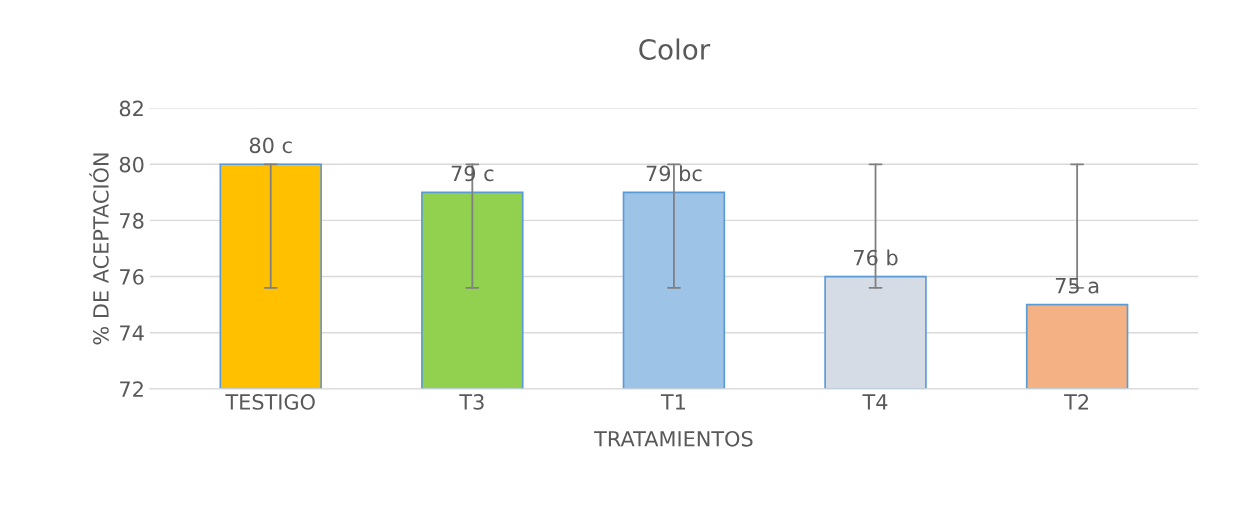 This screenshot has height=515, width=1248. What do you see at coordinates (131, 164) in the screenshot?
I see `y-tick-label: 80` at bounding box center [131, 164].